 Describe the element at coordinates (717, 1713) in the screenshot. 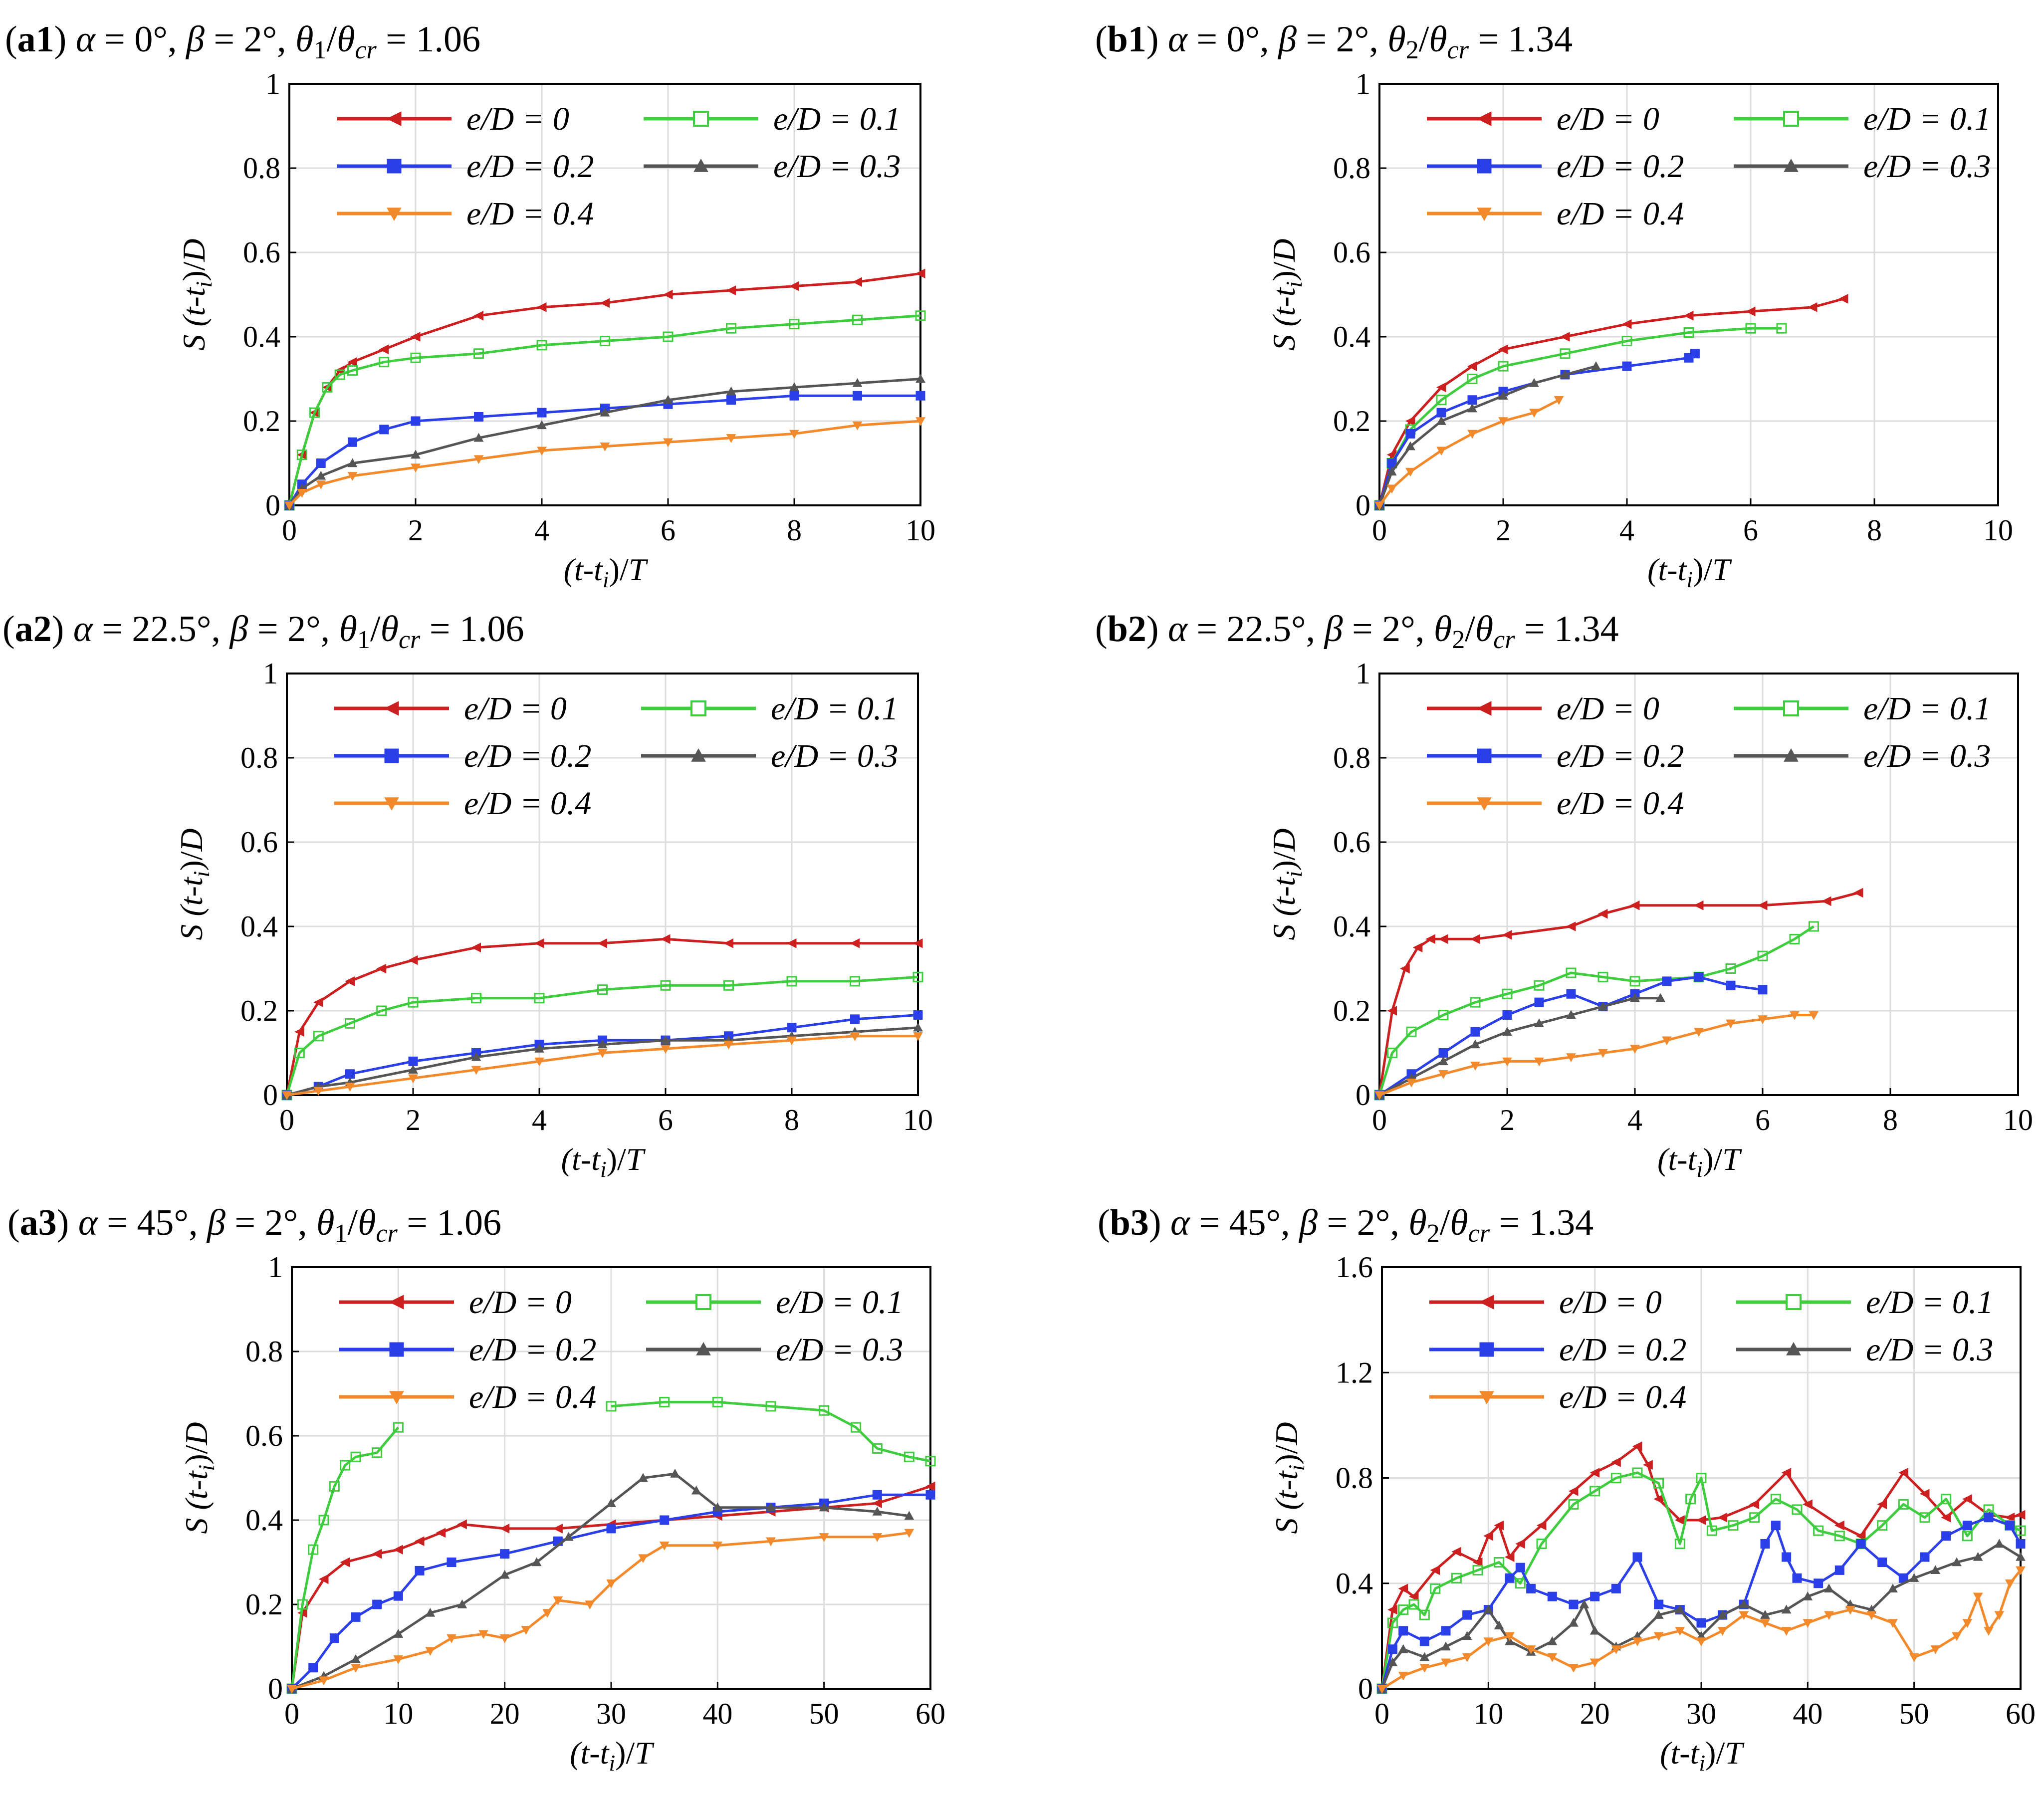

I see `x-tick-label: 40` at that location.